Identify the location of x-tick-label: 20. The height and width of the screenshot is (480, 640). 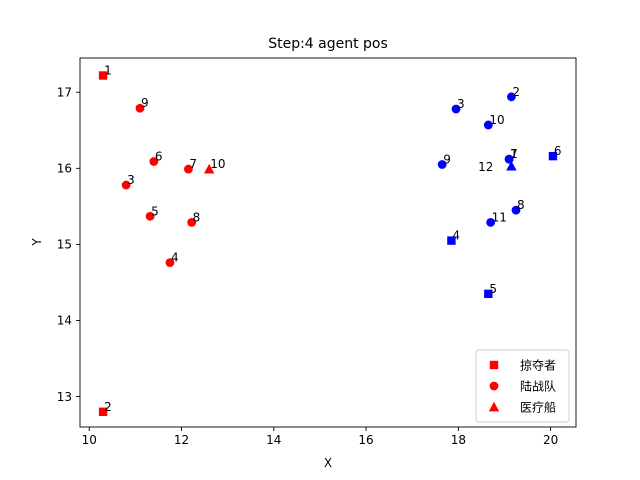
(550, 440).